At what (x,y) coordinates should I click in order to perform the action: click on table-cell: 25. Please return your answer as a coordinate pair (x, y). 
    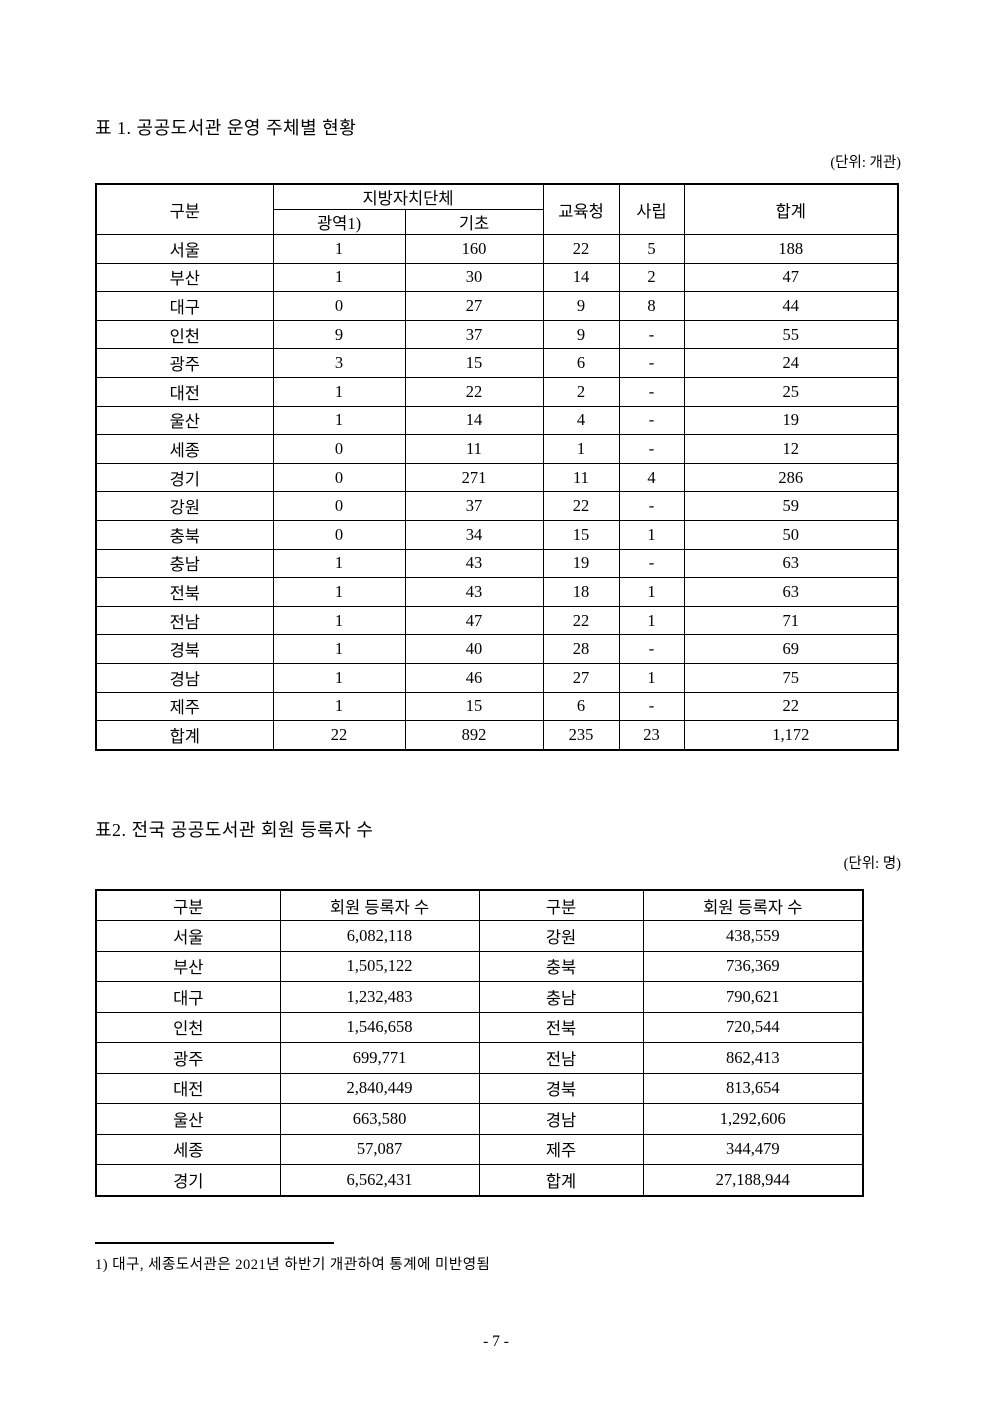
    Looking at the image, I should click on (791, 391).